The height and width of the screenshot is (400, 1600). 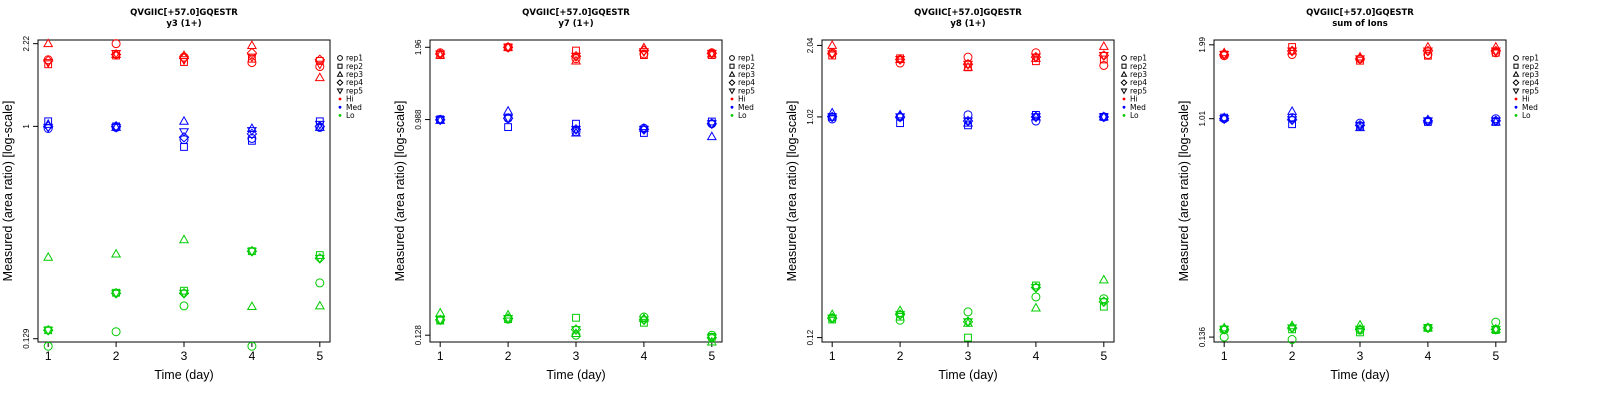 What do you see at coordinates (48, 256) in the screenshot?
I see `data-point-lo-rep3-day1` at bounding box center [48, 256].